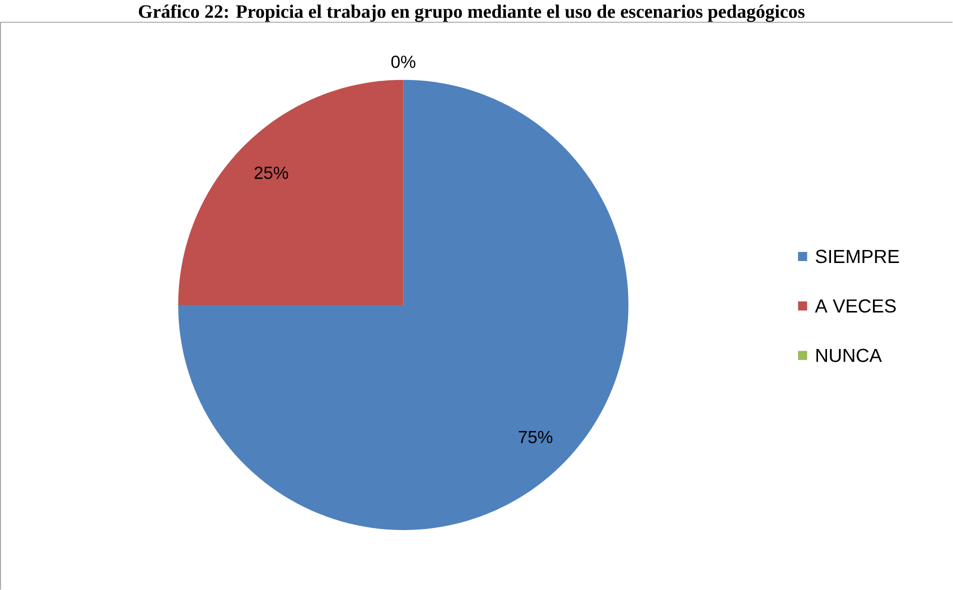  Describe the element at coordinates (403, 62) in the screenshot. I see `text: 0%` at that location.